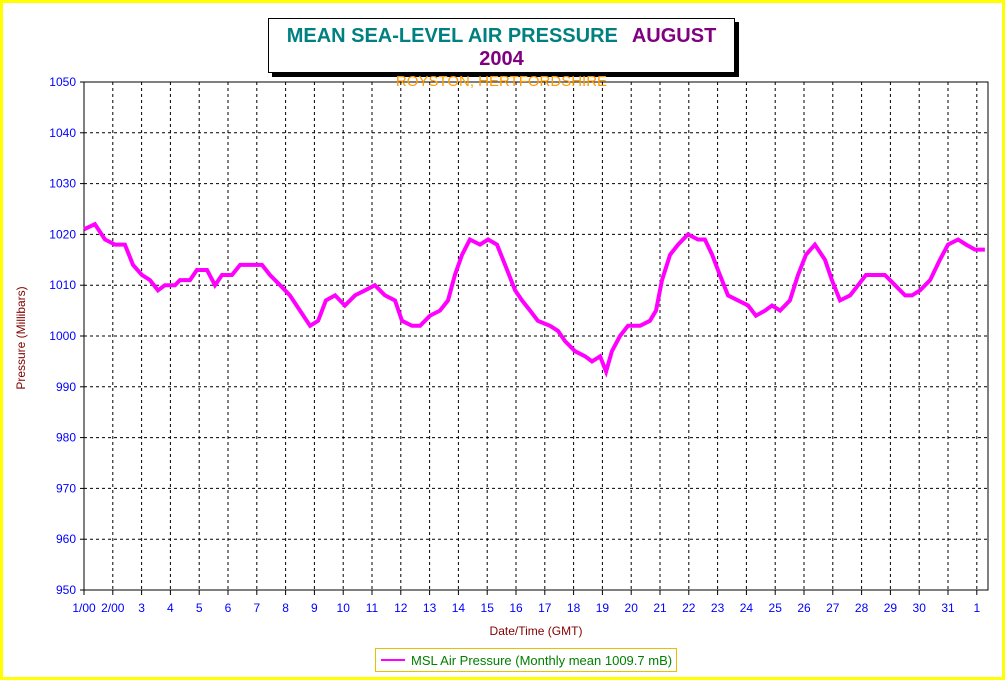 The image size is (1005, 680). I want to click on x-tick-label: 25, so click(776, 608).